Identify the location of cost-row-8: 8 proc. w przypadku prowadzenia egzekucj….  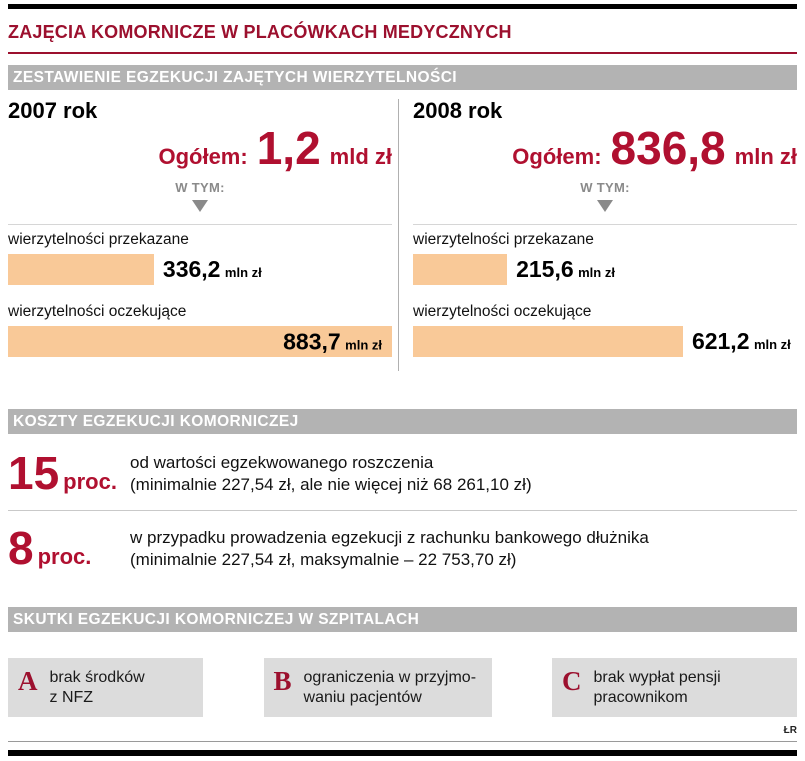
(402, 548).